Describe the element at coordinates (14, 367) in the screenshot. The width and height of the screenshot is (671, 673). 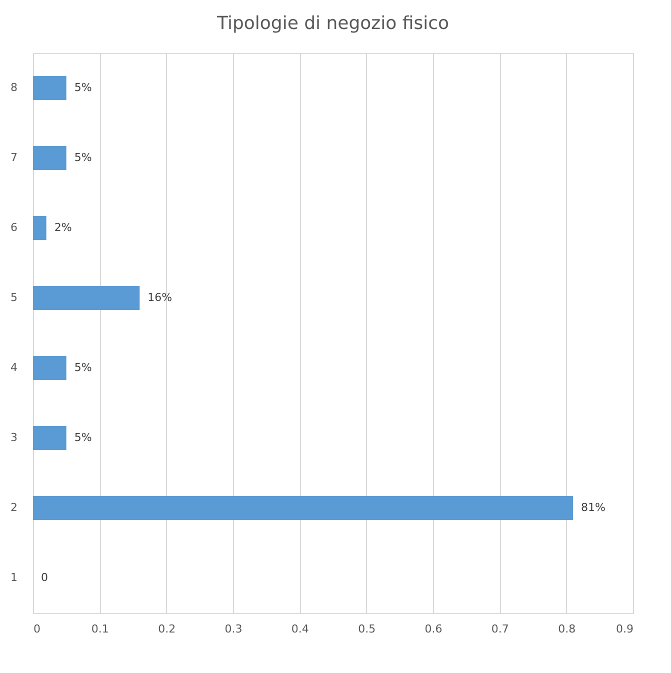
I see `y-tick-label: 4` at that location.